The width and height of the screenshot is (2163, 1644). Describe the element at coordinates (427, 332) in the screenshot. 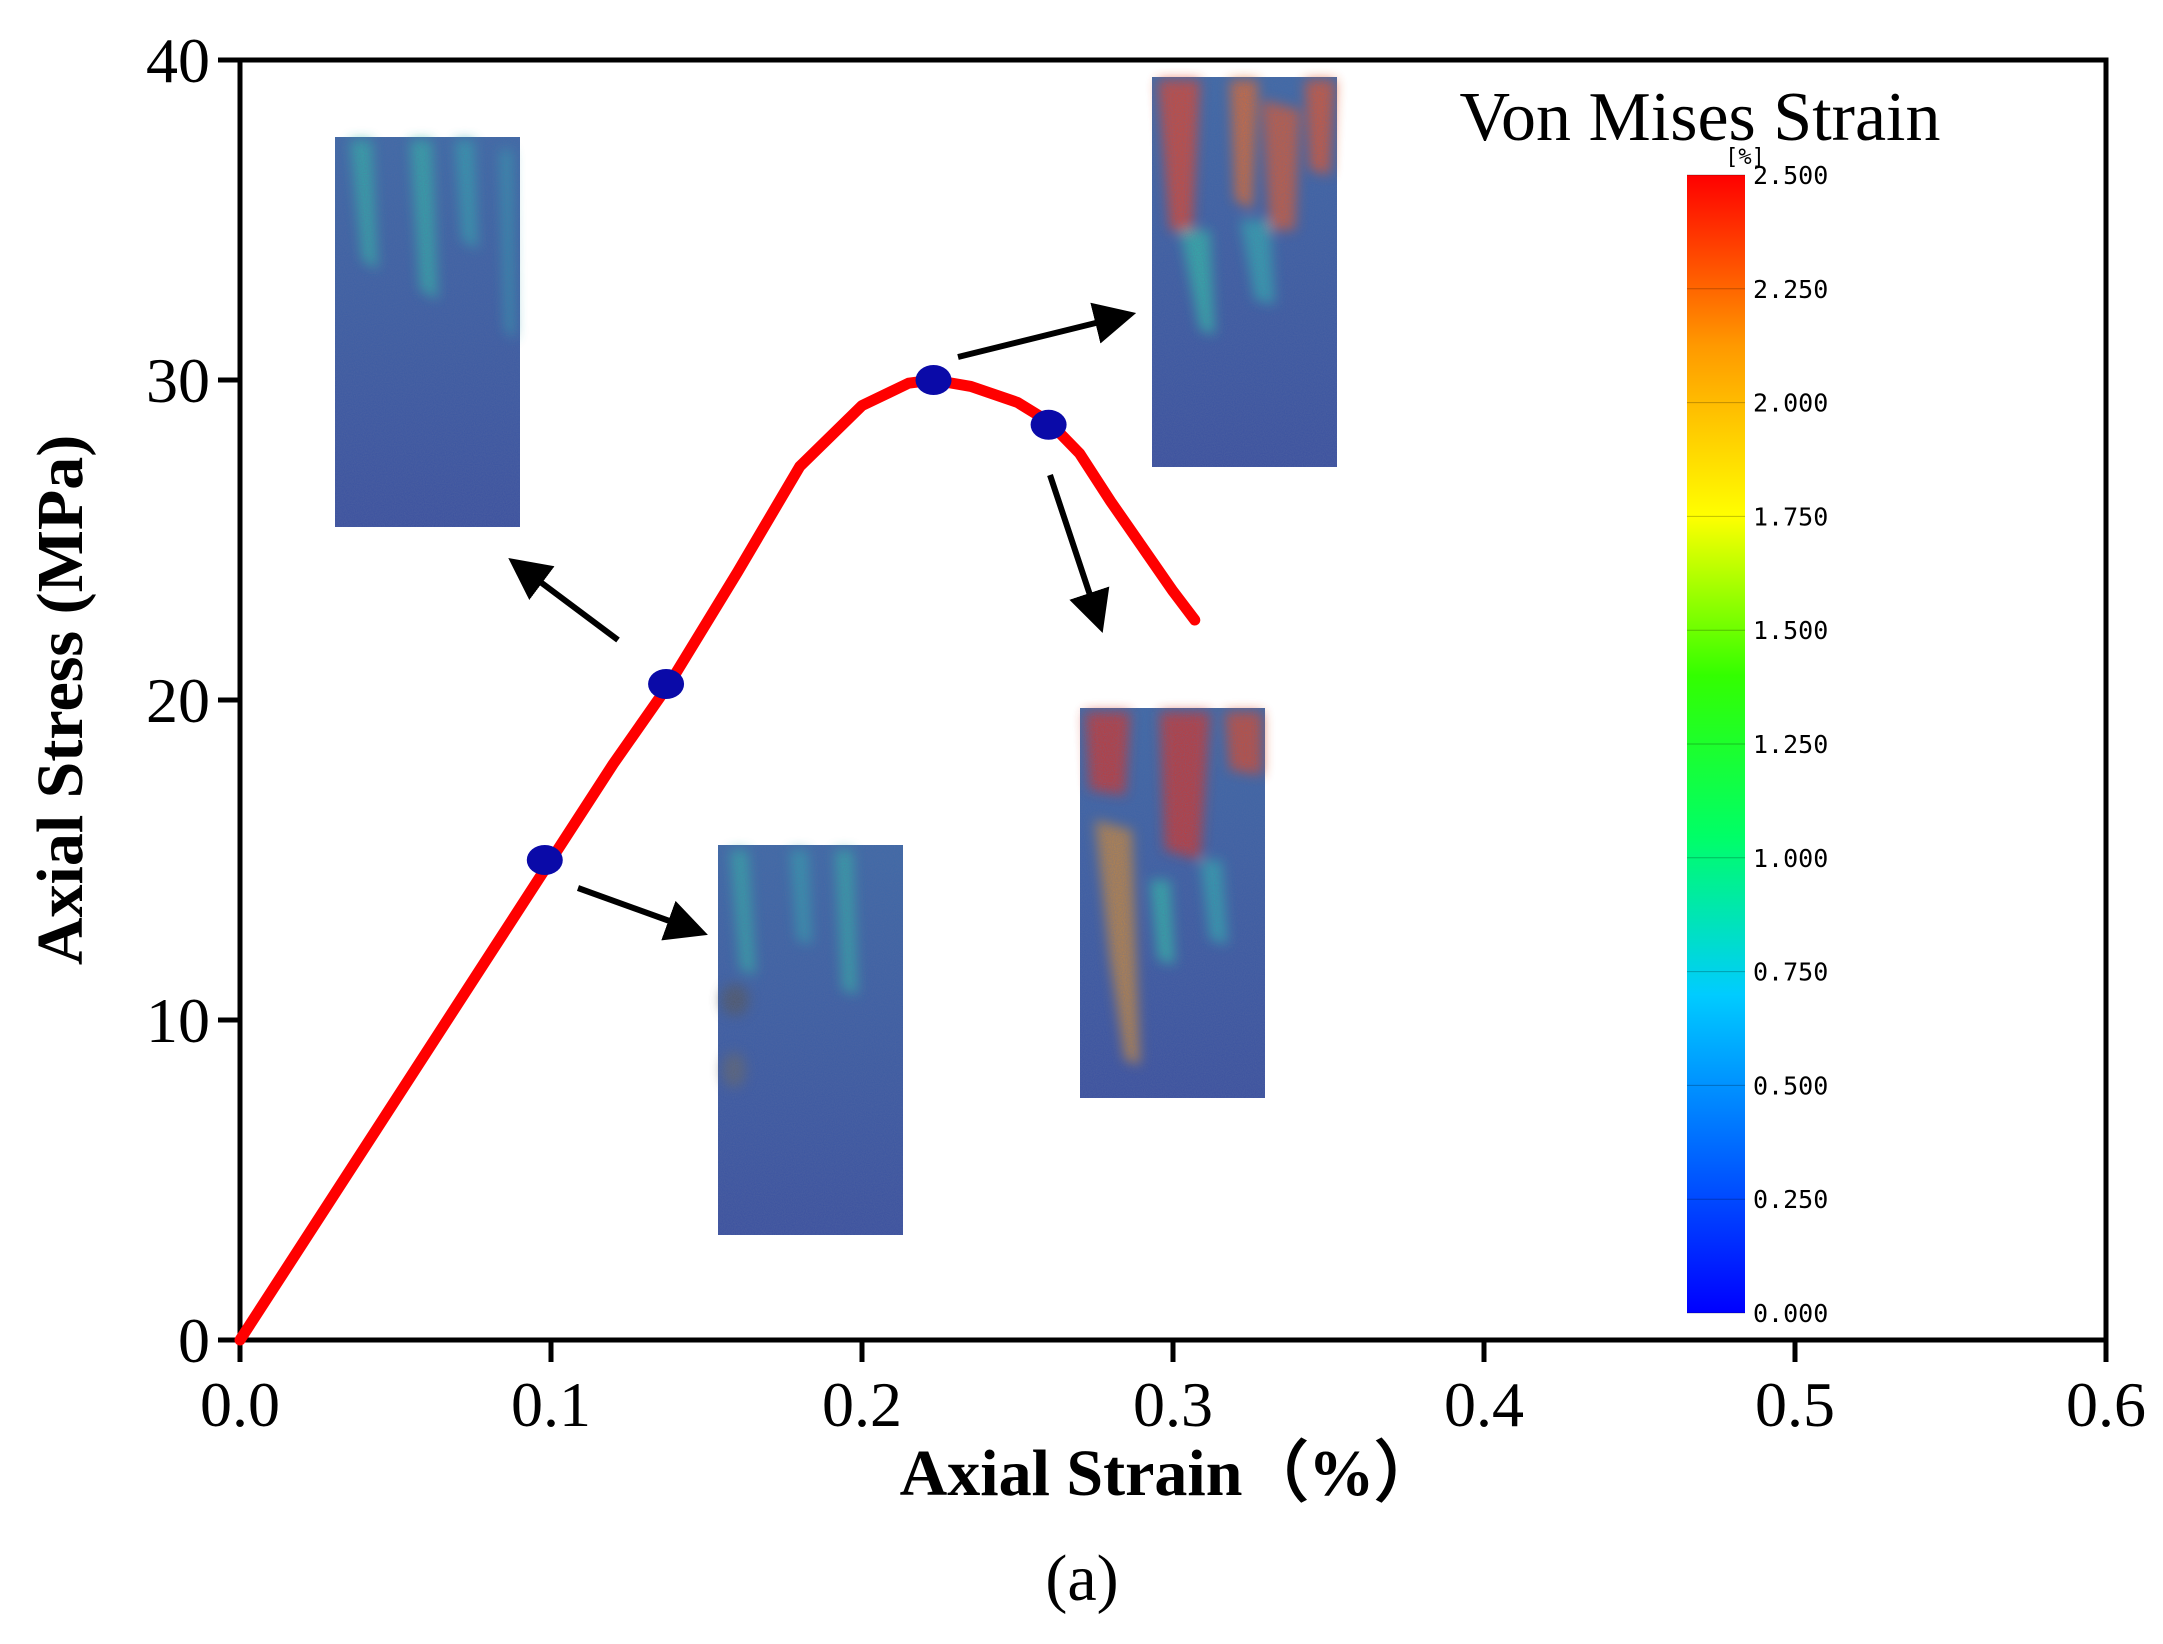

I see `strain-image-20-mpa` at that location.